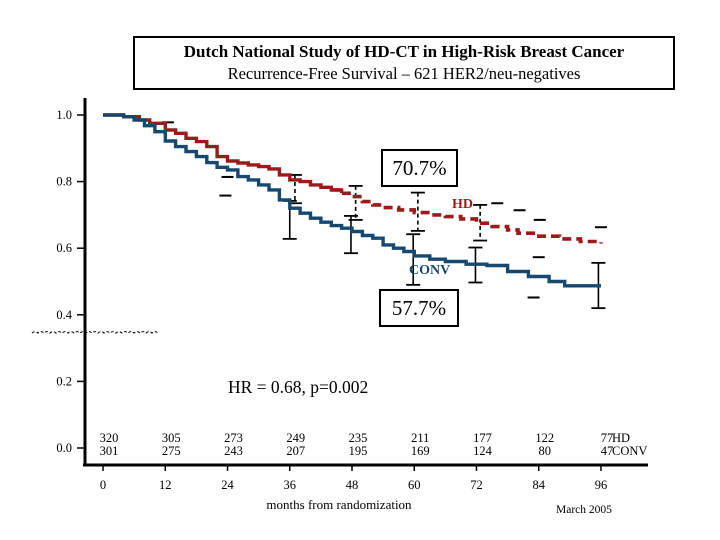 The width and height of the screenshot is (720, 540). What do you see at coordinates (483, 451) in the screenshot?
I see `at-risk-count: 124` at bounding box center [483, 451].